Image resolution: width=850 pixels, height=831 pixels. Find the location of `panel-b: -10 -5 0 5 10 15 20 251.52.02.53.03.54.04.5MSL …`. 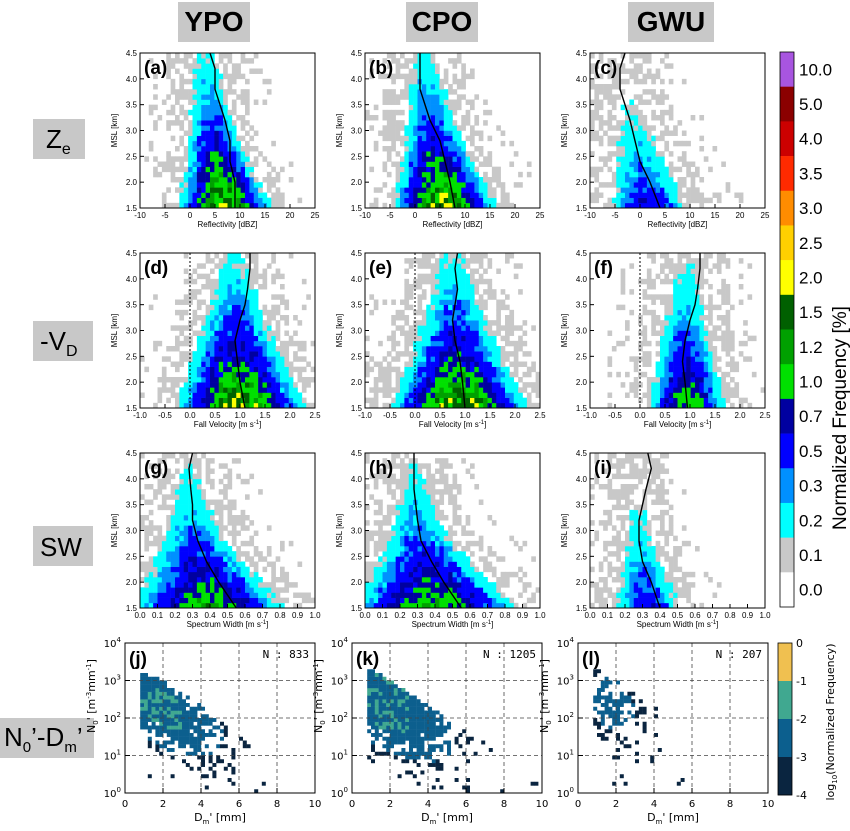

panel-b: -10 -5 0 5 10 15 20 251.52.02.53.03.54.04.5MSL … is located at coordinates (440, 139).